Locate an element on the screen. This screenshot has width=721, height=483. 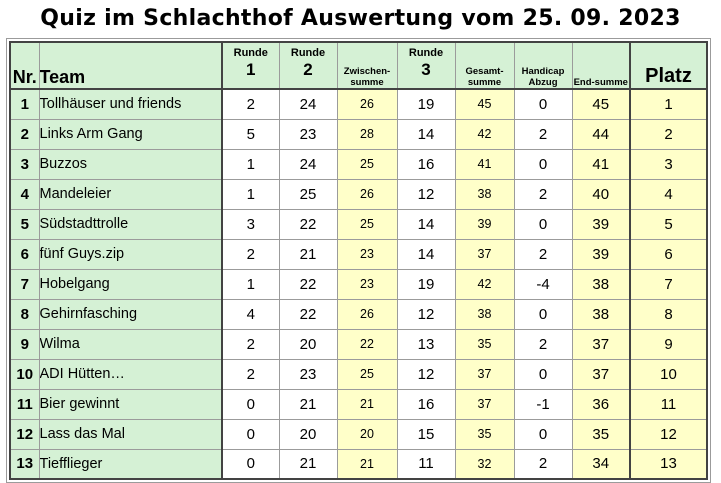
cell-platz: 11 is located at coordinates (668, 404).